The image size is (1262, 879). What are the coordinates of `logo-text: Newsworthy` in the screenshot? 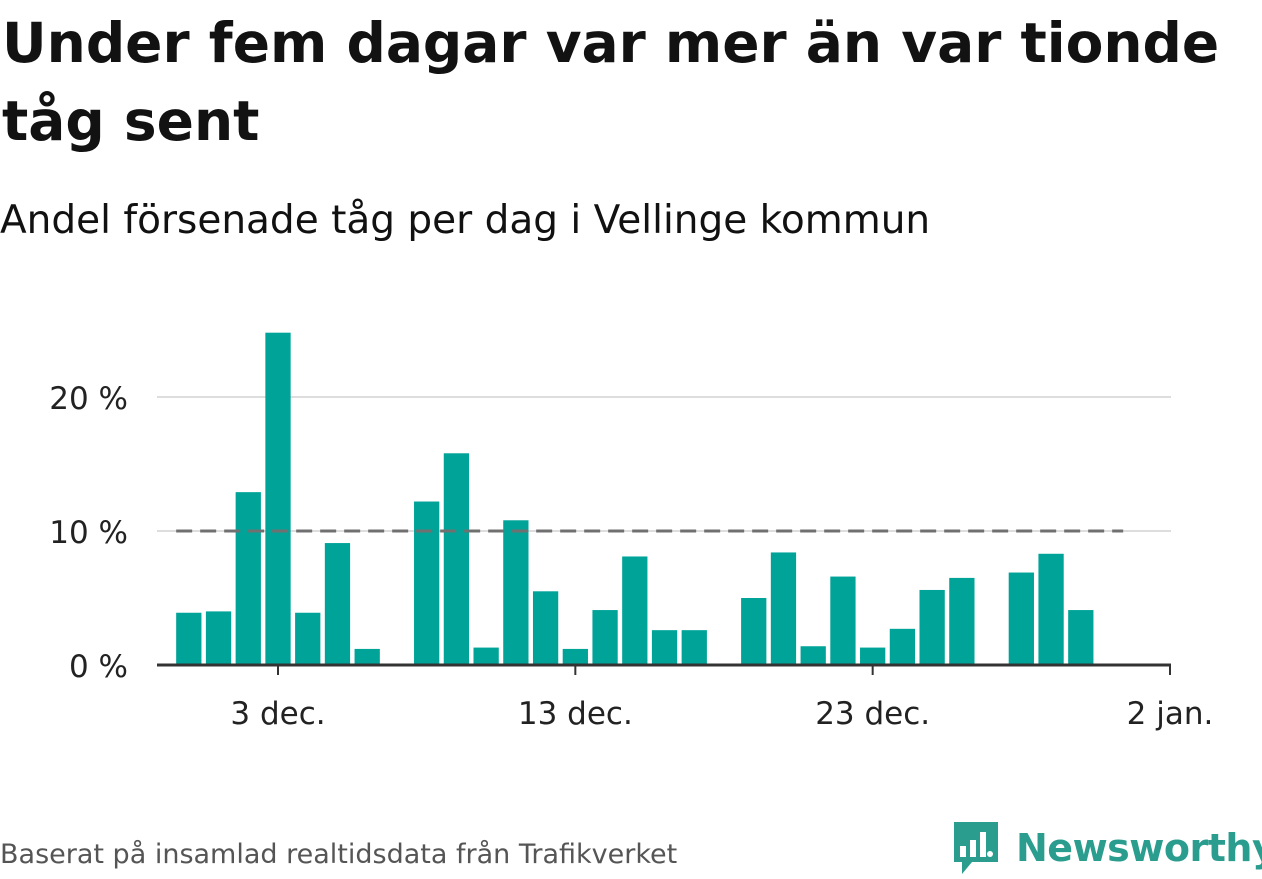 It's located at (1139, 848).